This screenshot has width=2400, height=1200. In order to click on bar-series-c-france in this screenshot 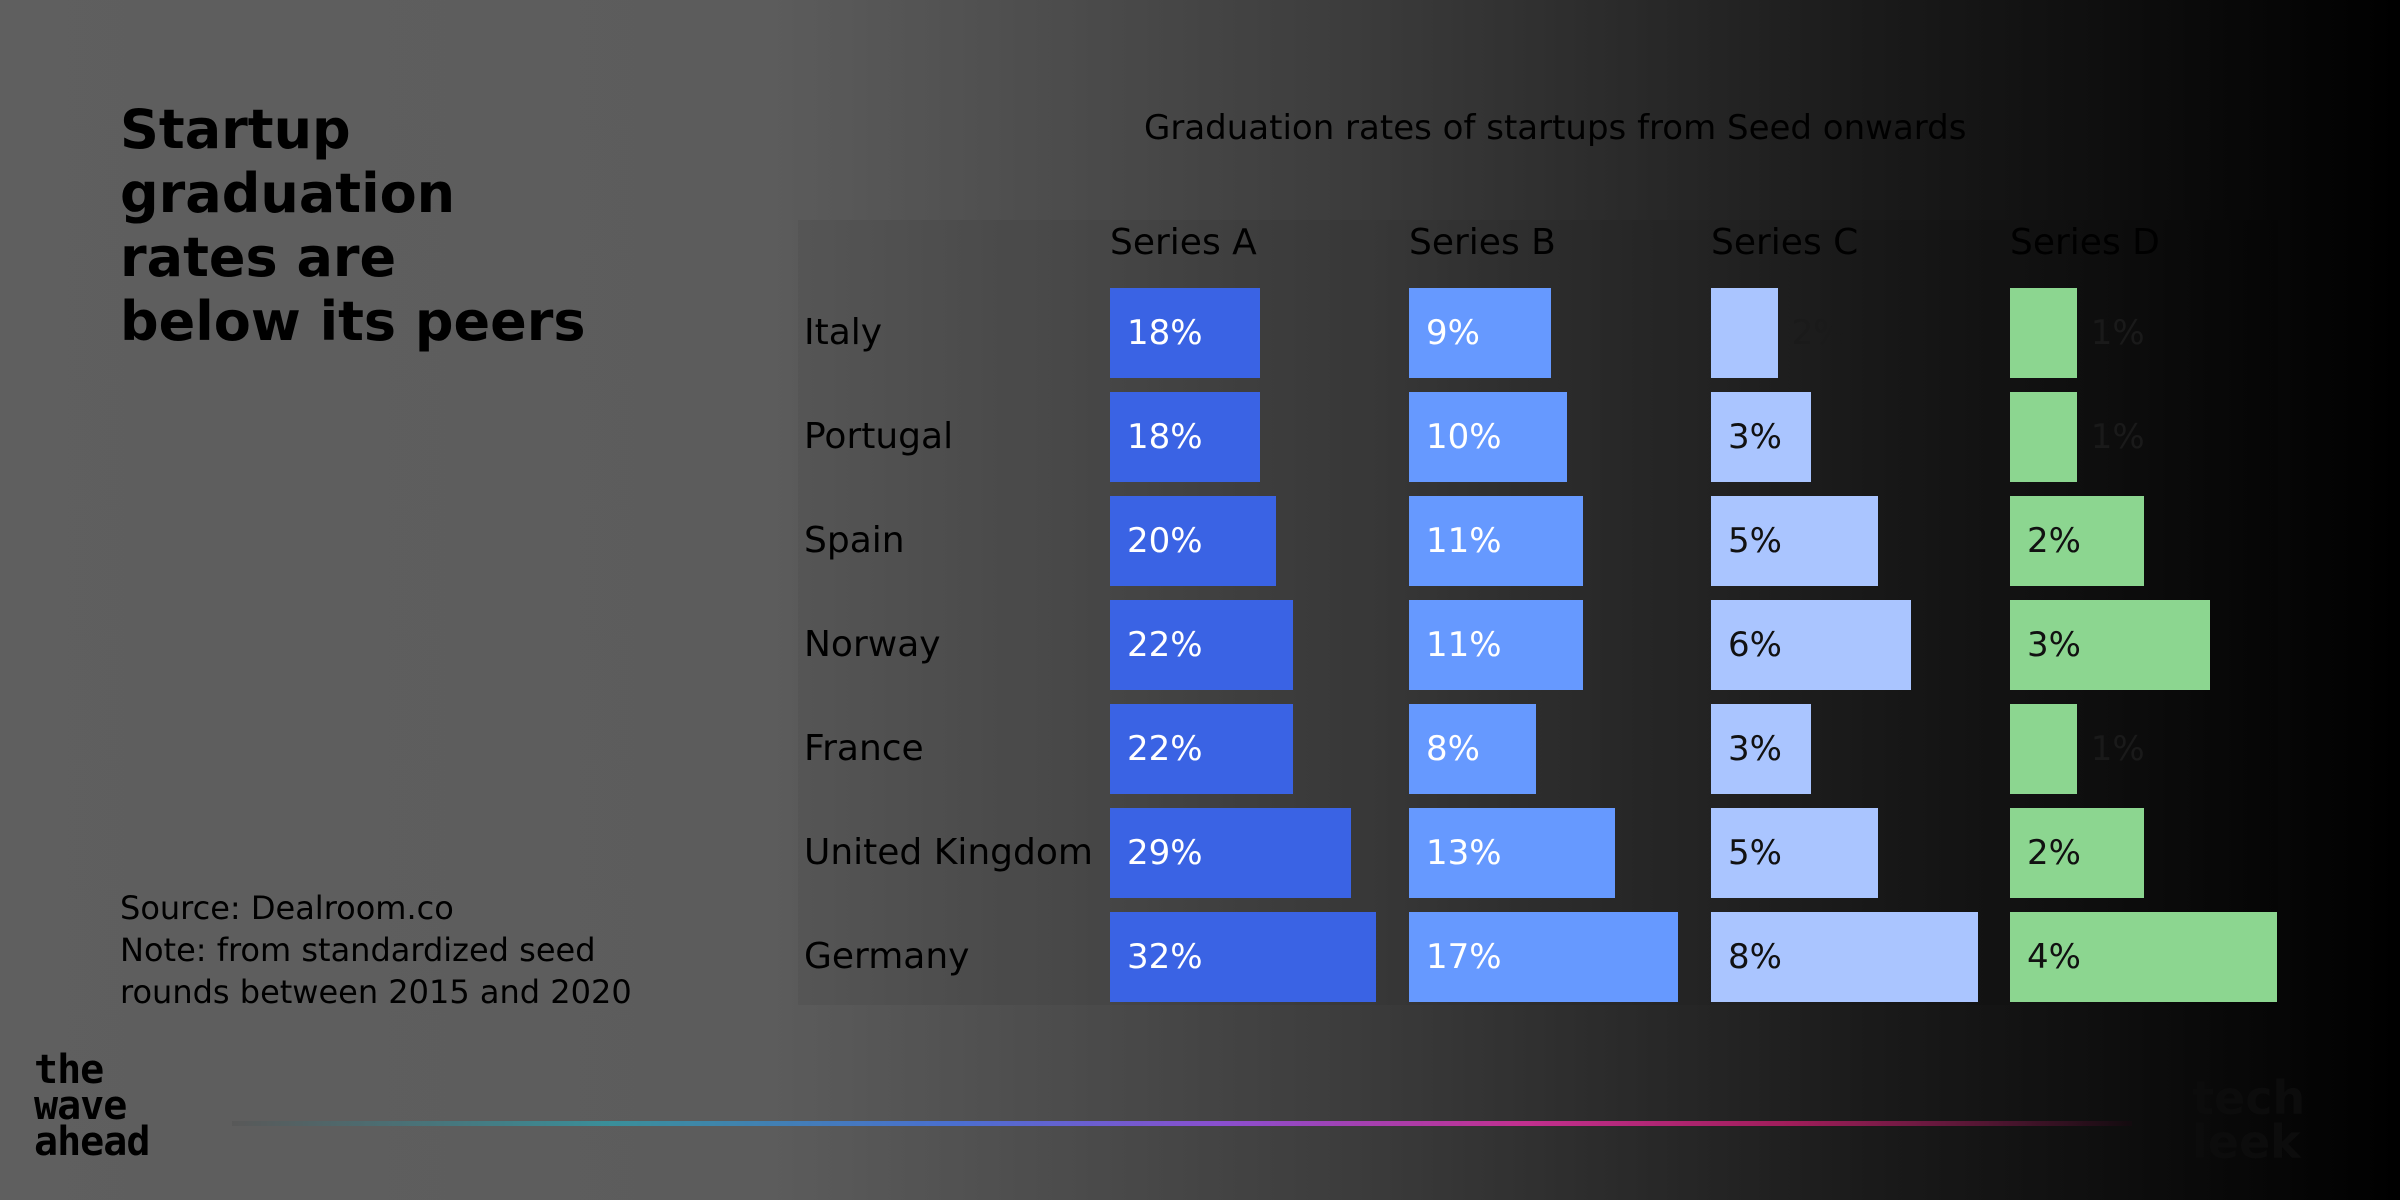, I will do `click(1761, 749)`.